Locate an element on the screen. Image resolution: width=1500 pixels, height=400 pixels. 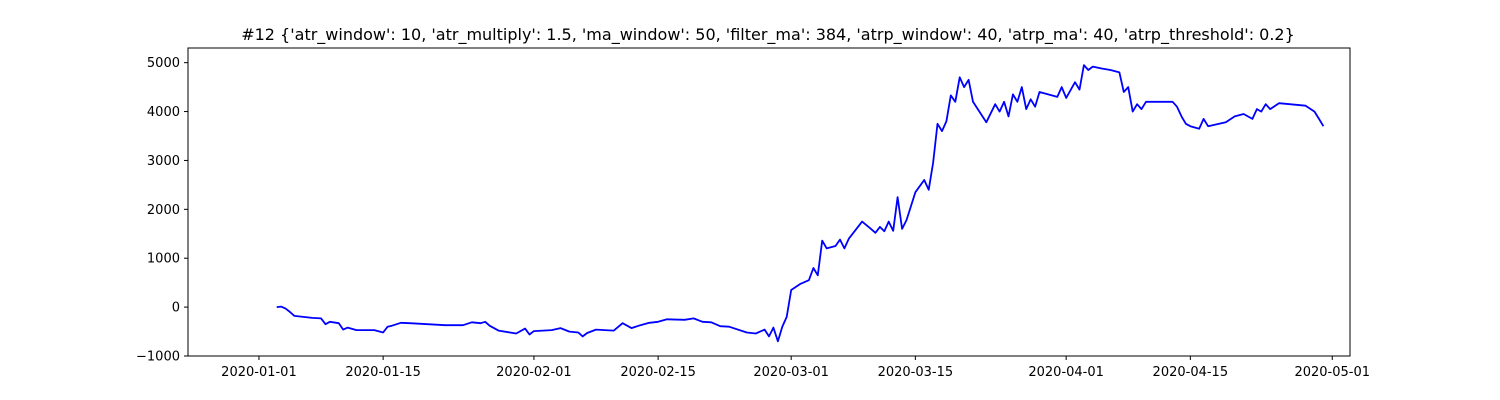
x-tick-label: 2020-03-01 is located at coordinates (791, 372).